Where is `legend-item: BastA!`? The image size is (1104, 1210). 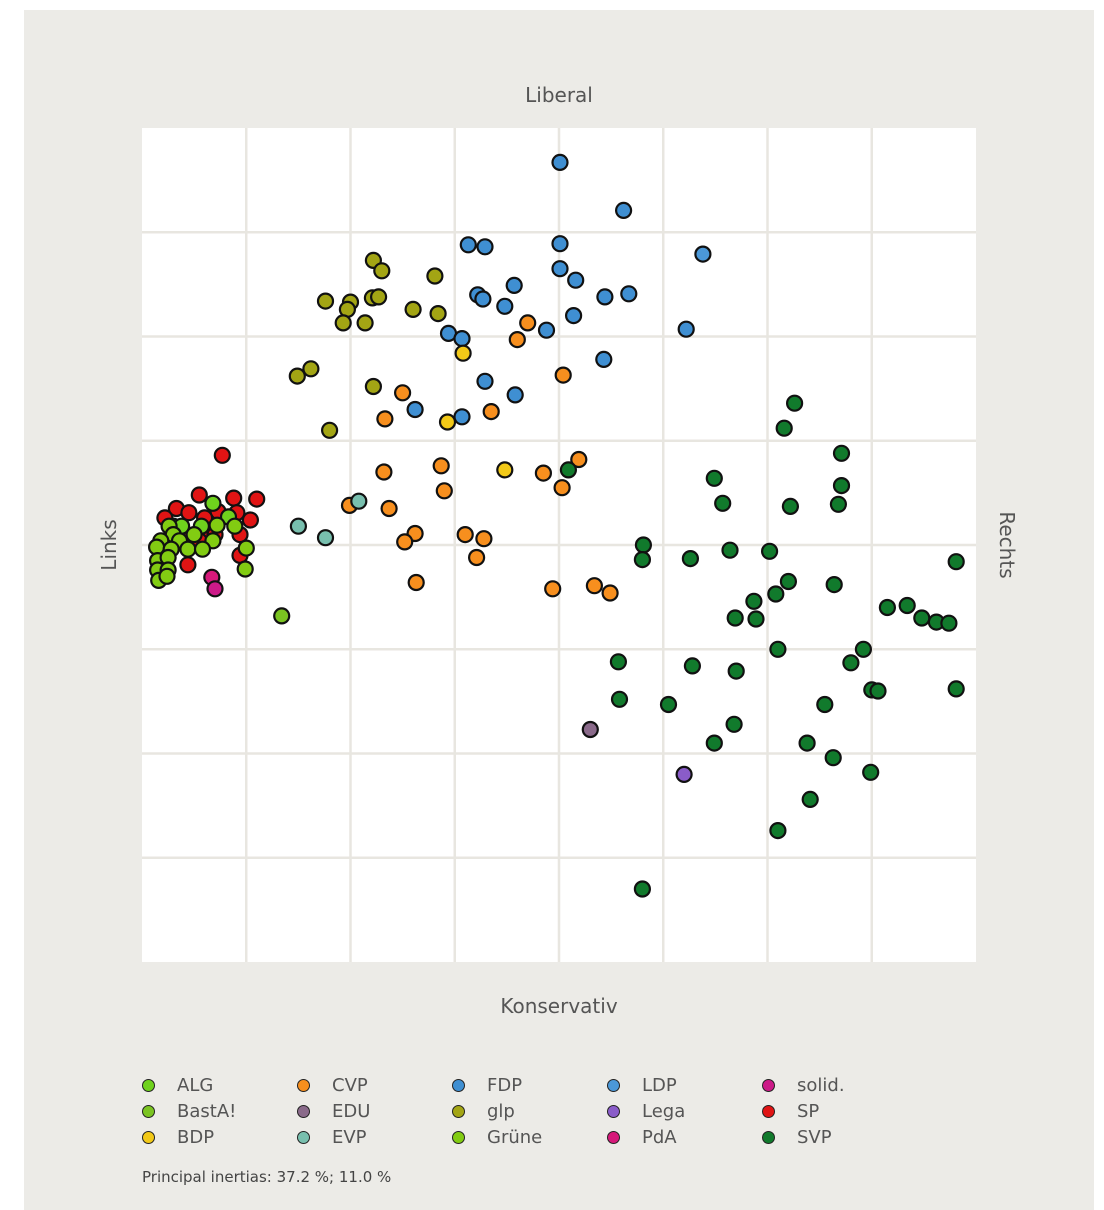 legend-item: BastA! is located at coordinates (188, 1111).